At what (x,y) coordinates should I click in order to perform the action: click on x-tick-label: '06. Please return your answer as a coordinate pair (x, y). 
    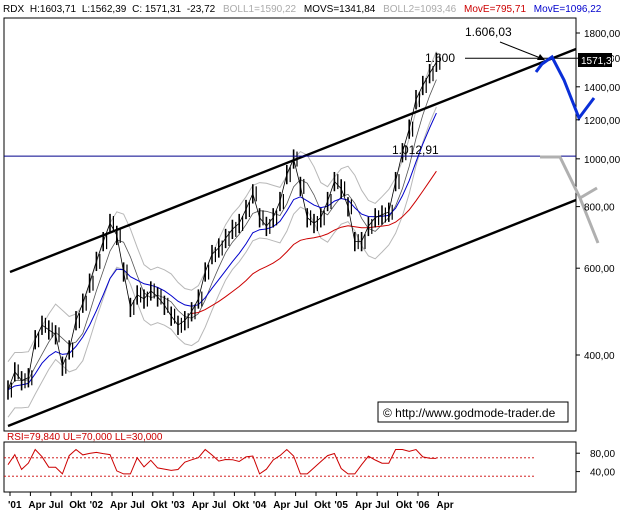
    Looking at the image, I should click on (423, 505).